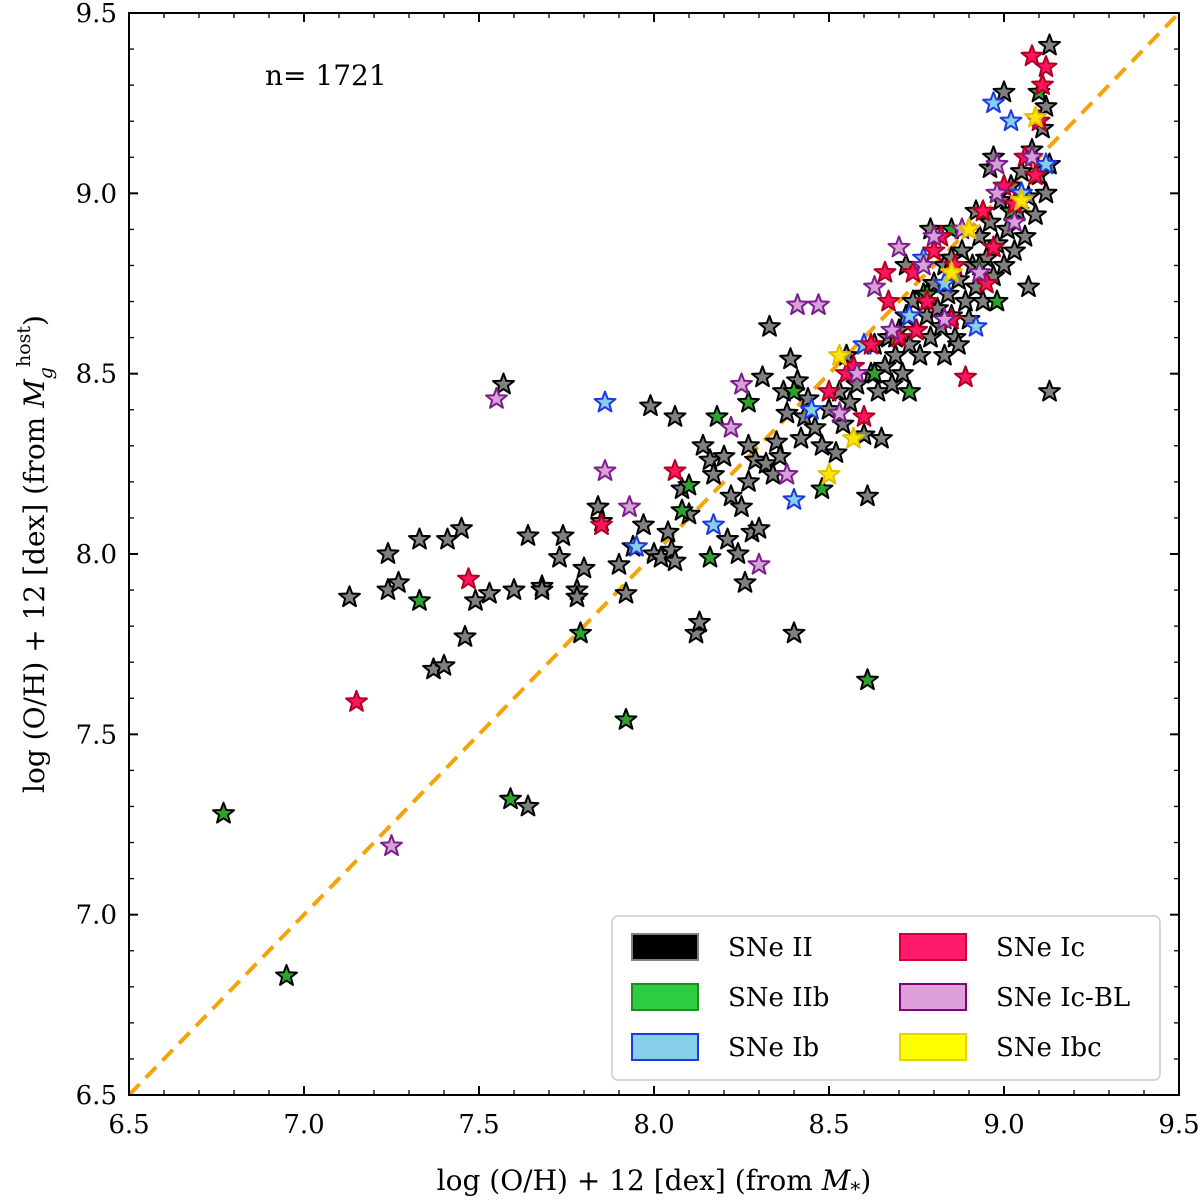  What do you see at coordinates (96, 916) in the screenshot?
I see `y-tick-label: 7.0` at bounding box center [96, 916].